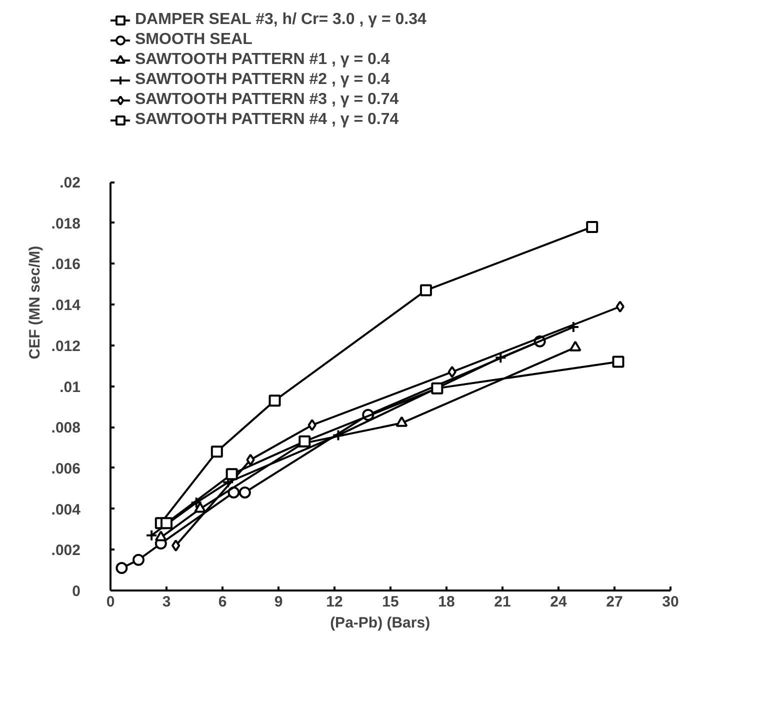  What do you see at coordinates (267, 120) in the screenshot?
I see `legend-label: SAWTOOTH PATTERN #4 , γ = 0.74` at bounding box center [267, 120].